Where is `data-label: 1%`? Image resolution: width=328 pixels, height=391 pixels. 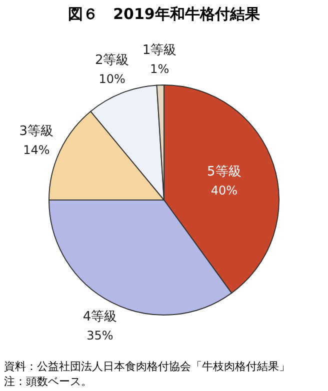 data-label: 1% is located at coordinates (160, 69).